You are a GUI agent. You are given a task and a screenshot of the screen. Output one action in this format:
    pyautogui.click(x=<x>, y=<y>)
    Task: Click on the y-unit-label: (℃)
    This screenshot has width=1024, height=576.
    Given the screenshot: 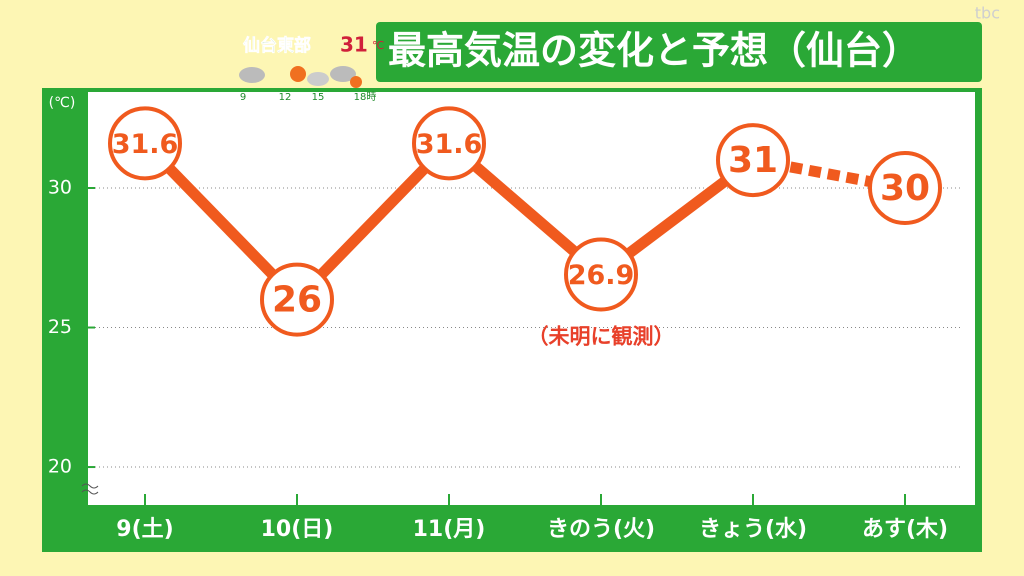 What is the action you would take?
    pyautogui.click(x=62, y=103)
    